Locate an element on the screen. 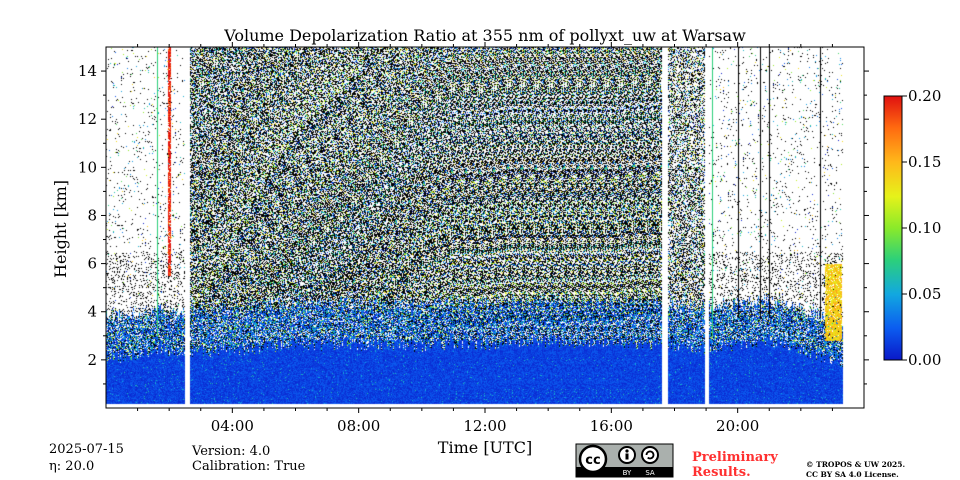 The width and height of the screenshot is (960, 480). calibration-label: Calibration: True is located at coordinates (249, 466).